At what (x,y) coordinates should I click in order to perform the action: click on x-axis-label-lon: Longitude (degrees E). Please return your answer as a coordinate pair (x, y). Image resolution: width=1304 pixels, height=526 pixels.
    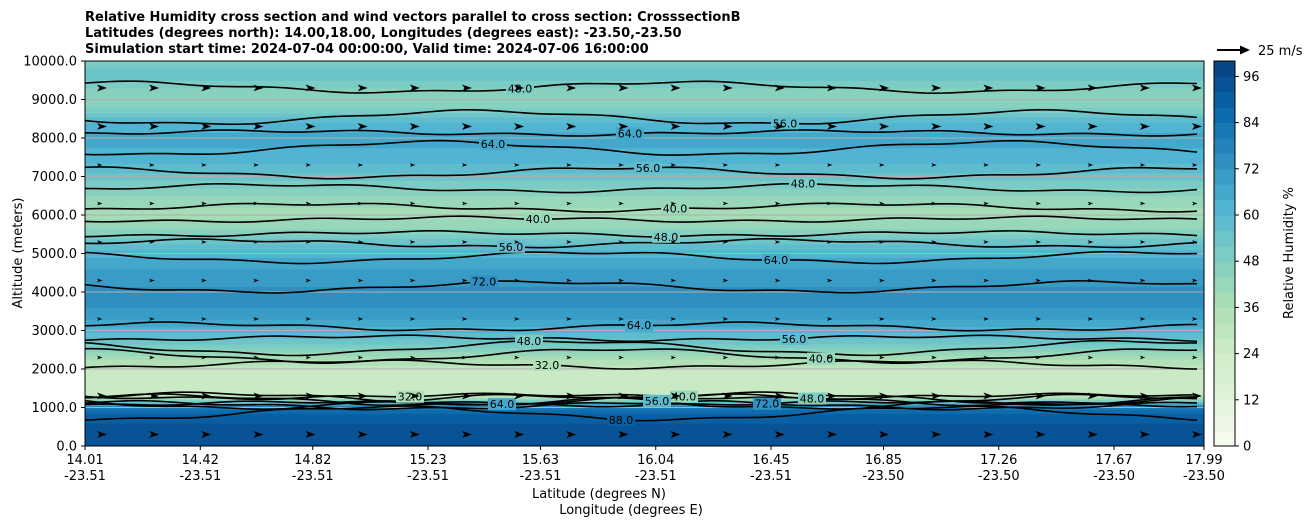
    Looking at the image, I should click on (631, 510).